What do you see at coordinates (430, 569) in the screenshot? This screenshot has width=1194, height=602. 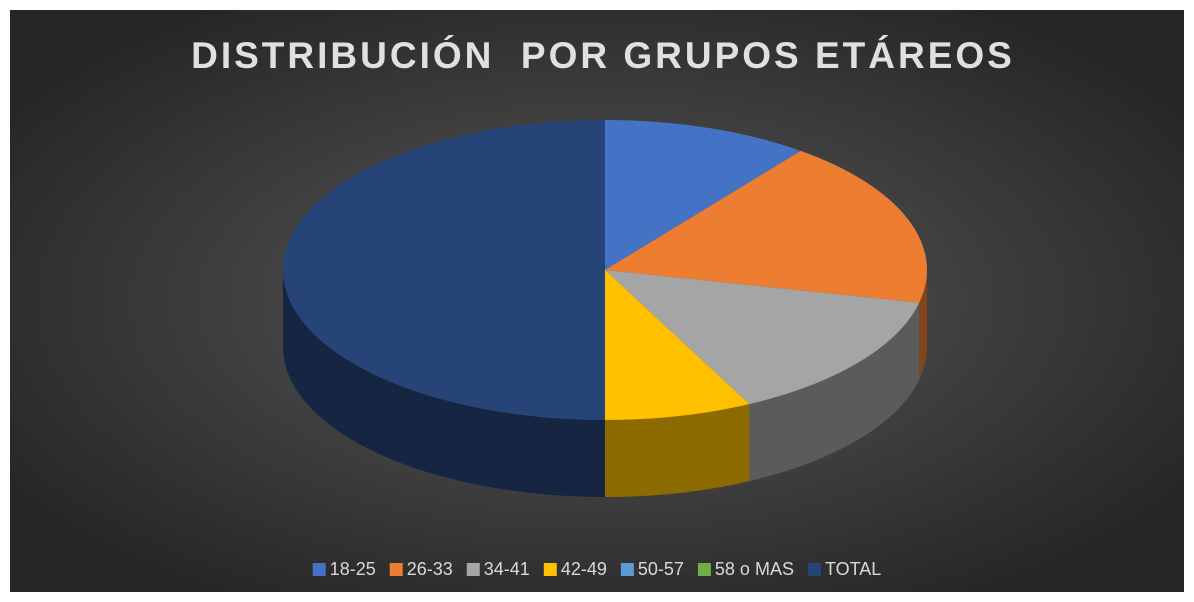 I see `legend-label: 26-33` at bounding box center [430, 569].